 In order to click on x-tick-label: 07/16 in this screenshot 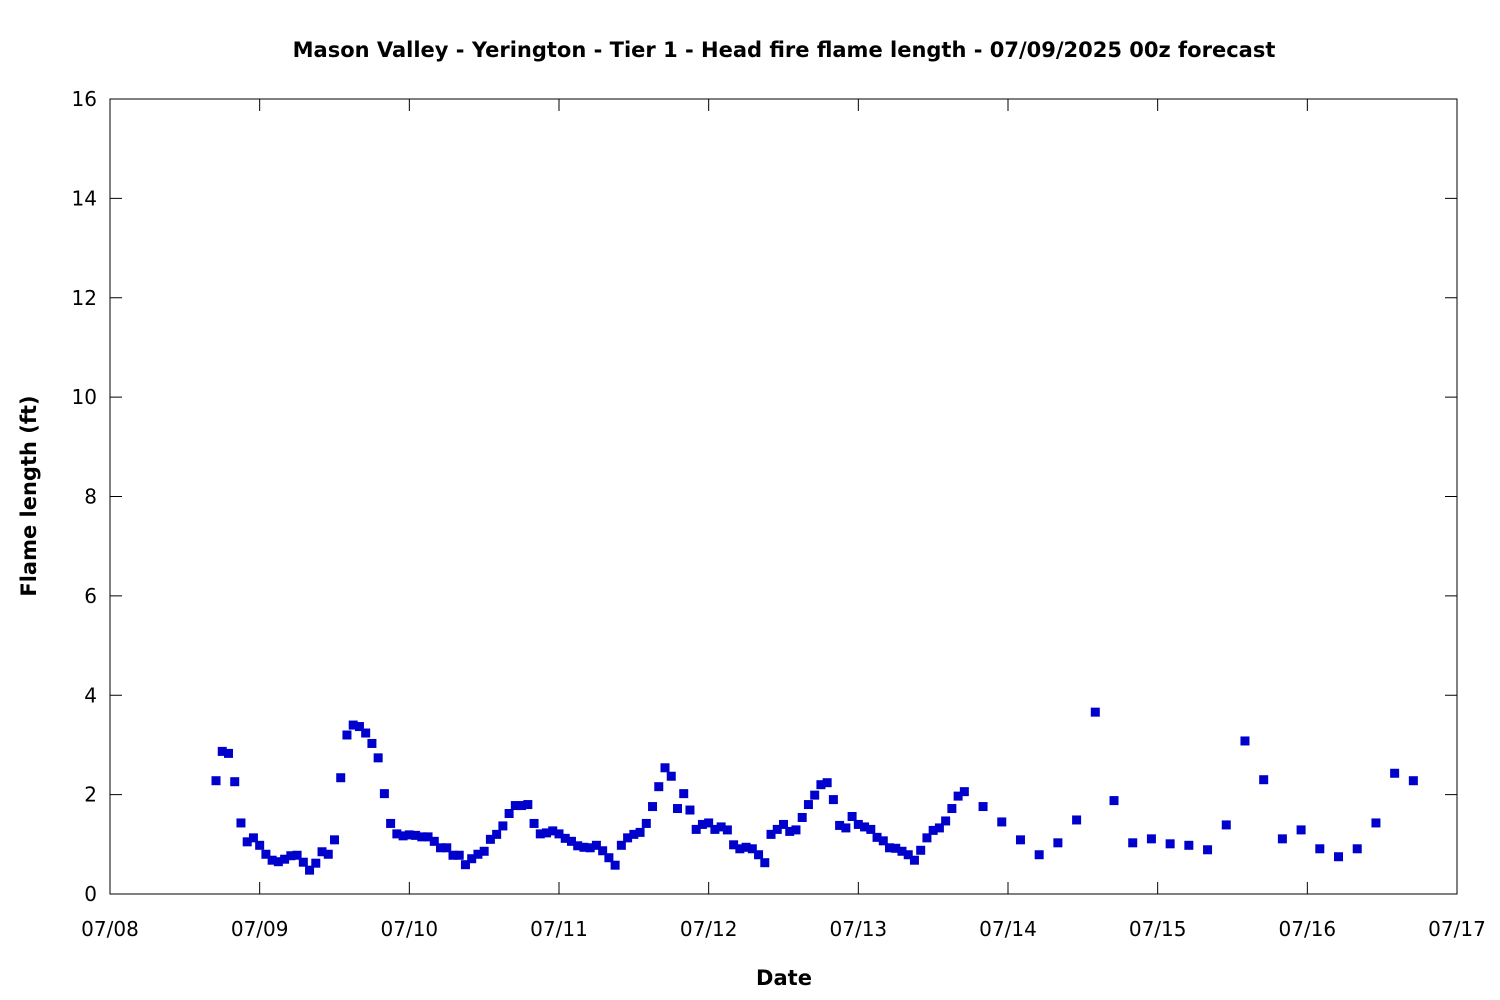, I will do `click(1308, 929)`.